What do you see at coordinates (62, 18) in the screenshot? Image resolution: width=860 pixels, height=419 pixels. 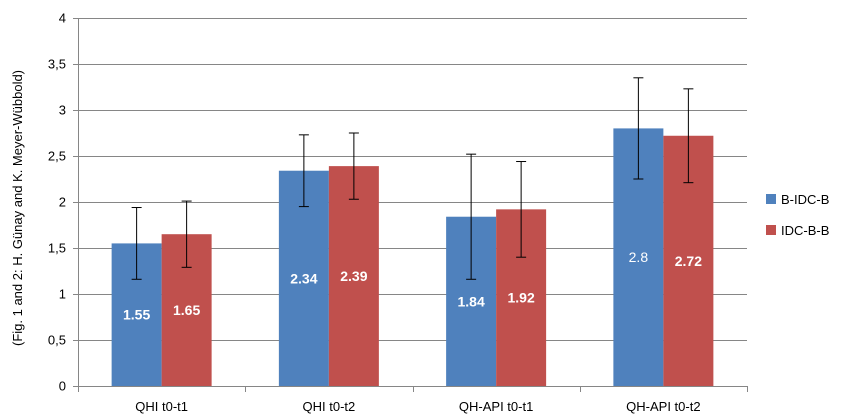 I see `y-tick-label: 4` at bounding box center [62, 18].